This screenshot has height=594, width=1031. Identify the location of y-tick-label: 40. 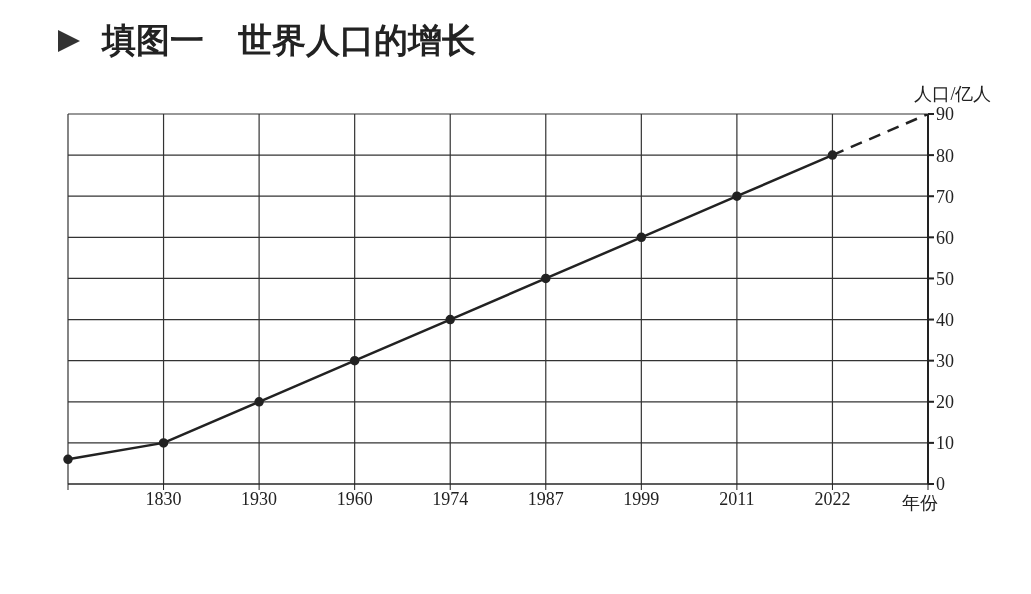
(945, 319).